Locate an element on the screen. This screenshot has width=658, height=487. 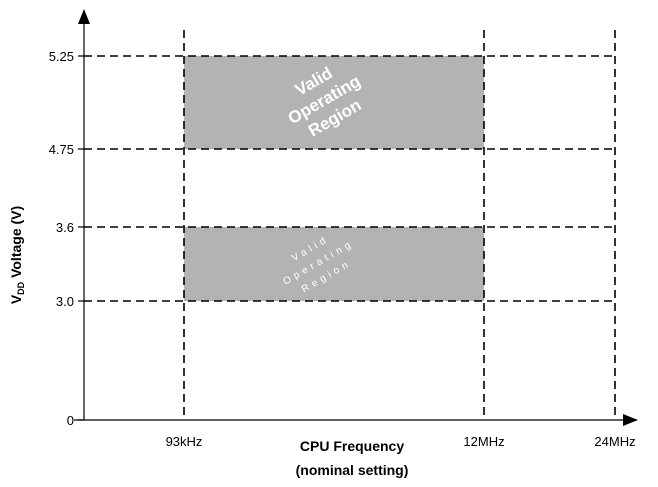
y-axis-title: VDD Voltage (V) is located at coordinates (17, 255).